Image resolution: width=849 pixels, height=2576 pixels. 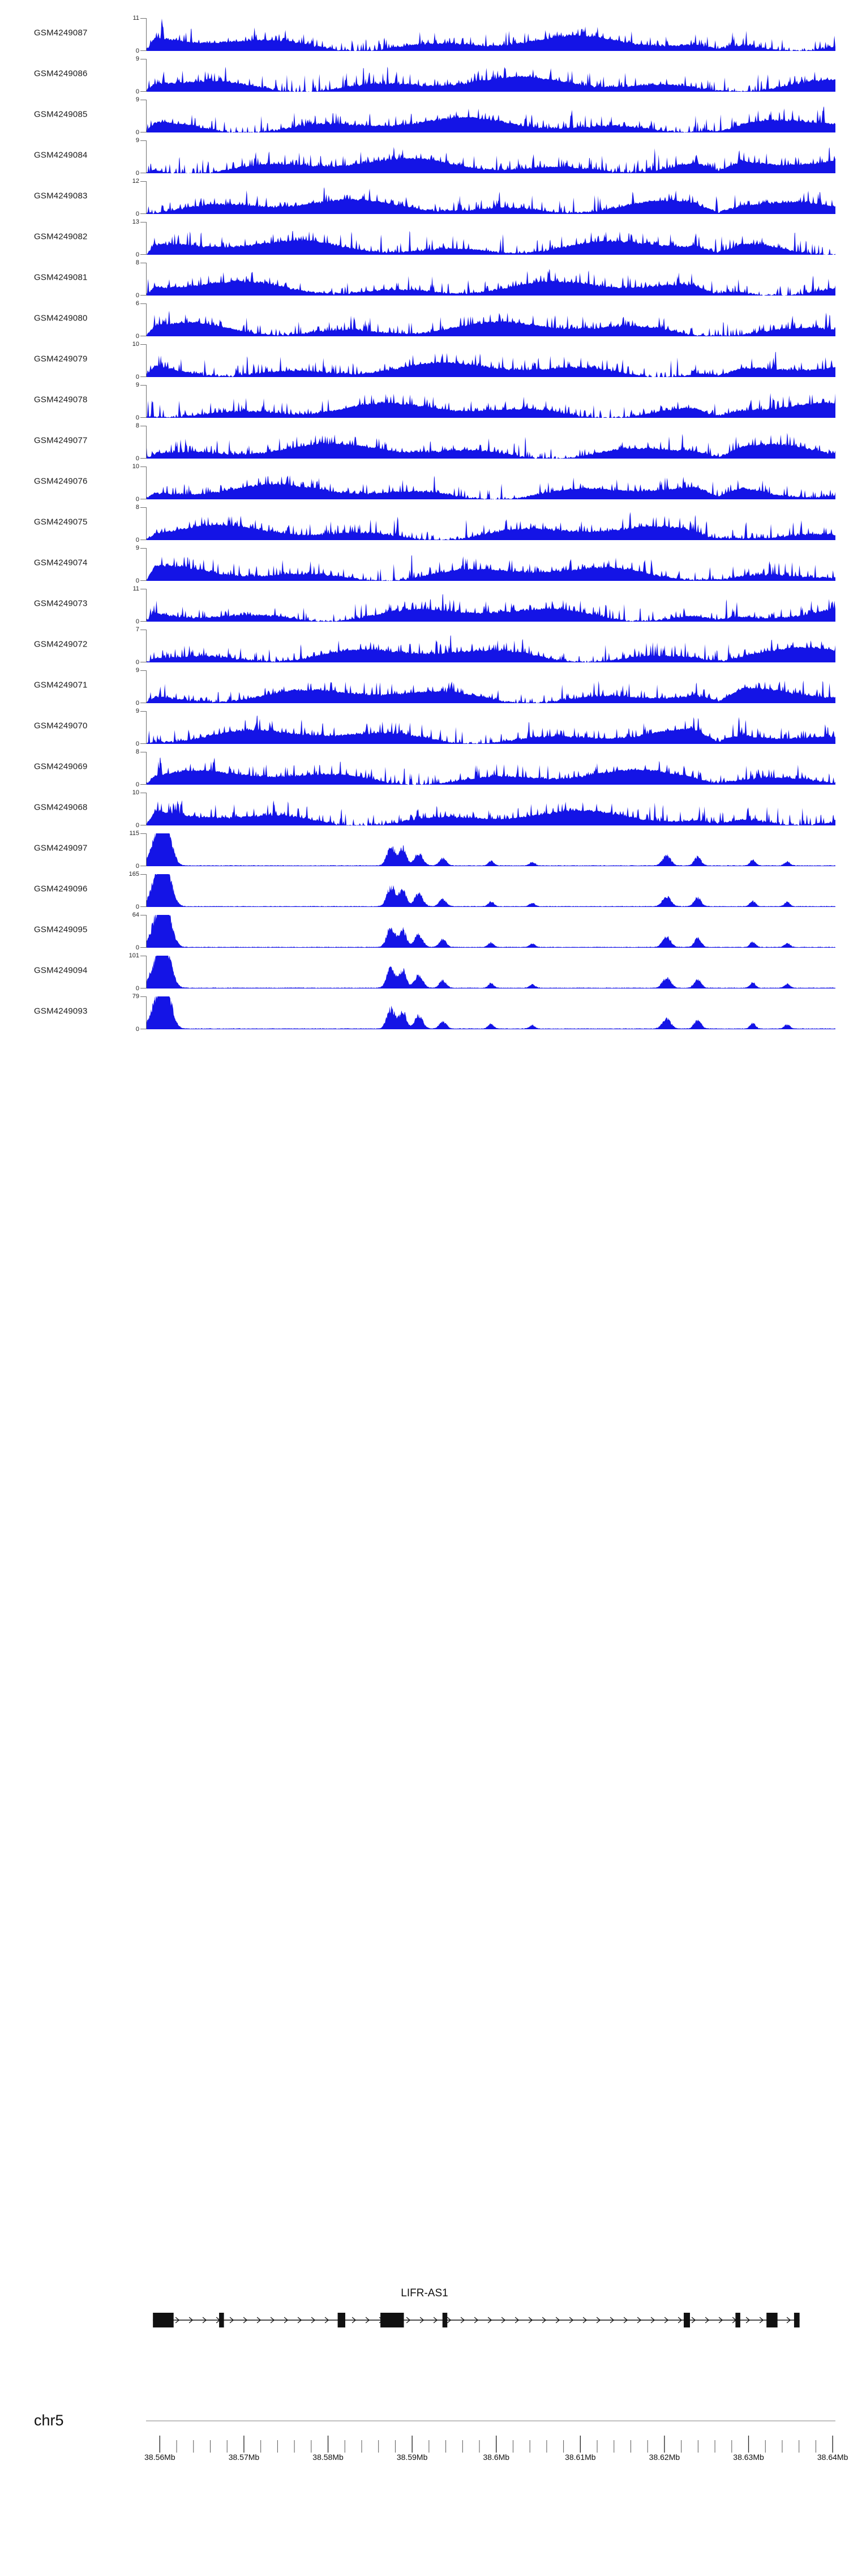 What do you see at coordinates (134, 833) in the screenshot?
I see `y-axis-max-label: 115` at bounding box center [134, 833].